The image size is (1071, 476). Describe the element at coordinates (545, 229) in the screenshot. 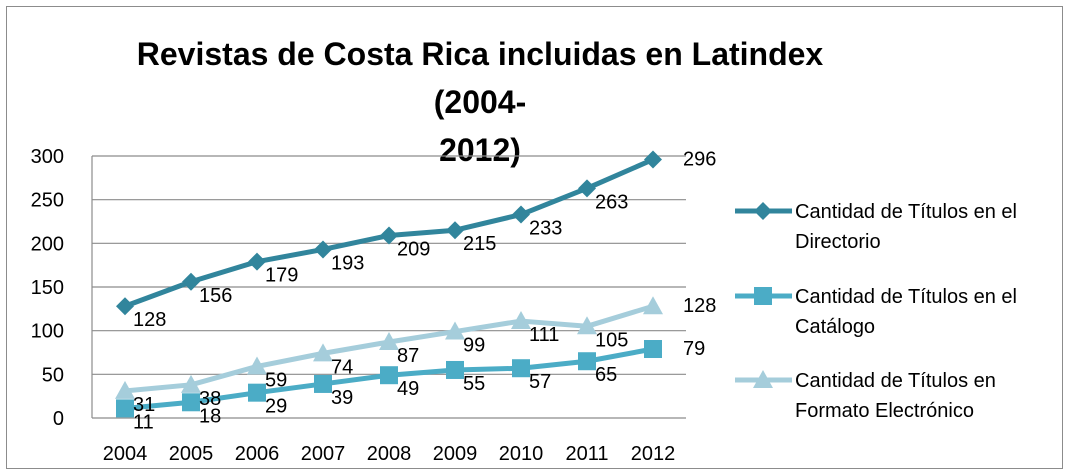

I see `data-label: 233` at that location.